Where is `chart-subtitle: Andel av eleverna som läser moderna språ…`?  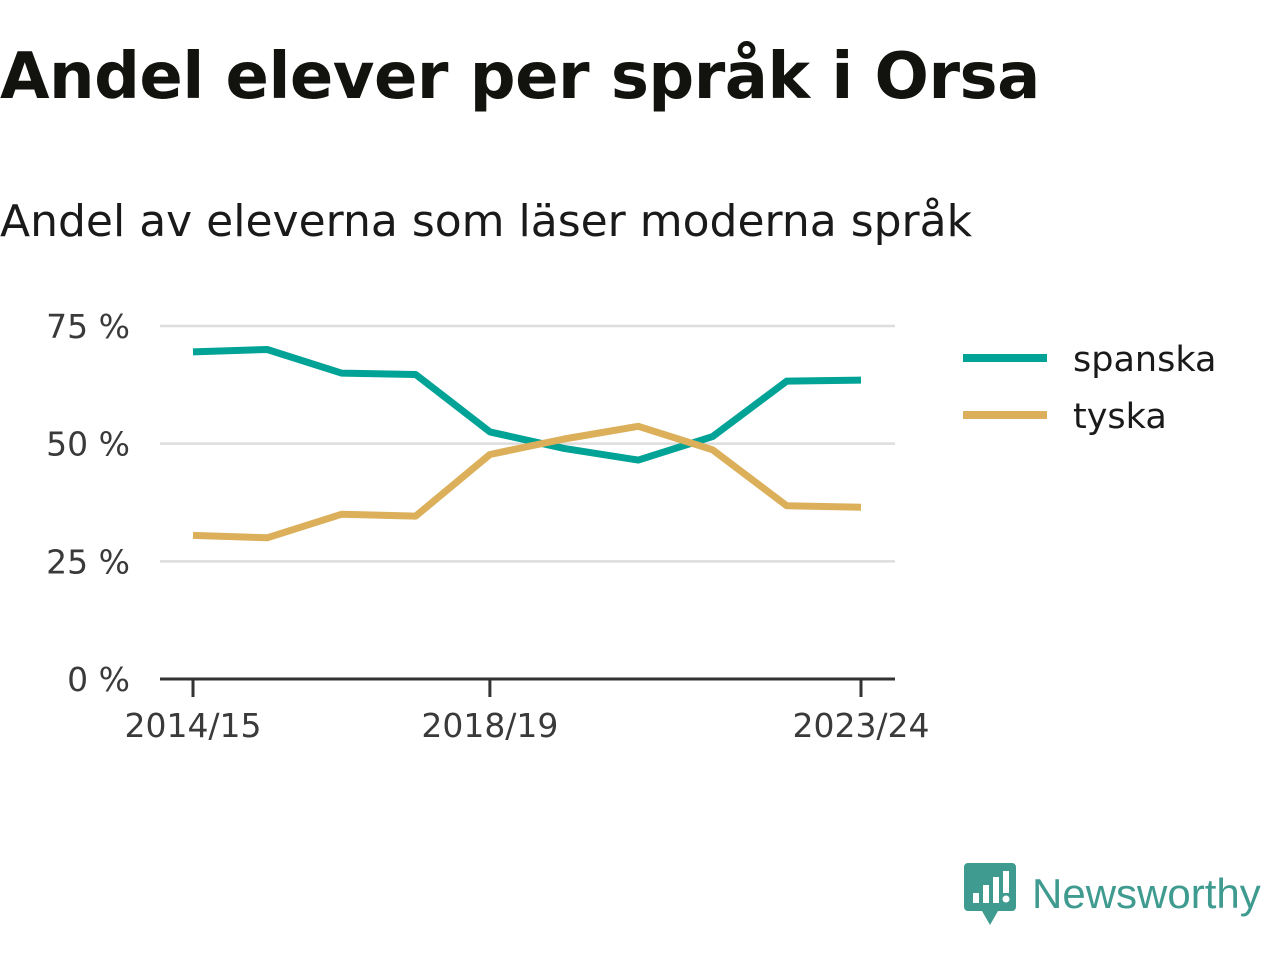 chart-subtitle: Andel av eleverna som läser moderna språ… is located at coordinates (486, 221).